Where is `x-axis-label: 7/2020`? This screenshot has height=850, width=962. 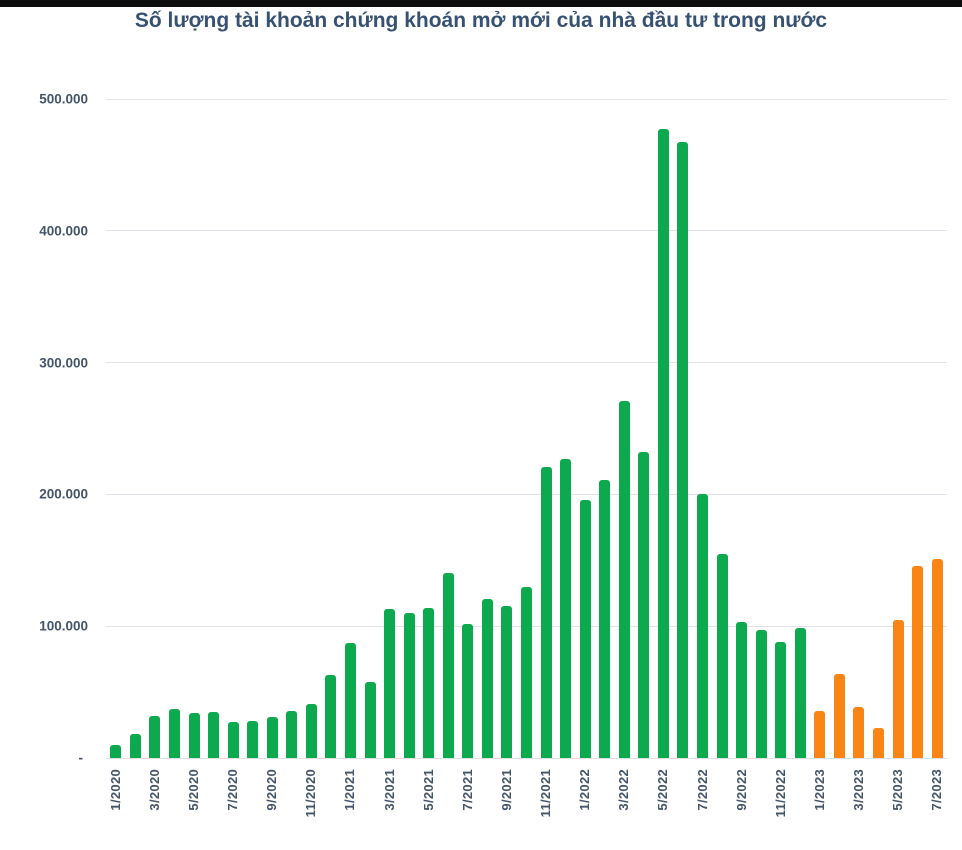
x-axis-label: 7/2020 is located at coordinates (233, 790).